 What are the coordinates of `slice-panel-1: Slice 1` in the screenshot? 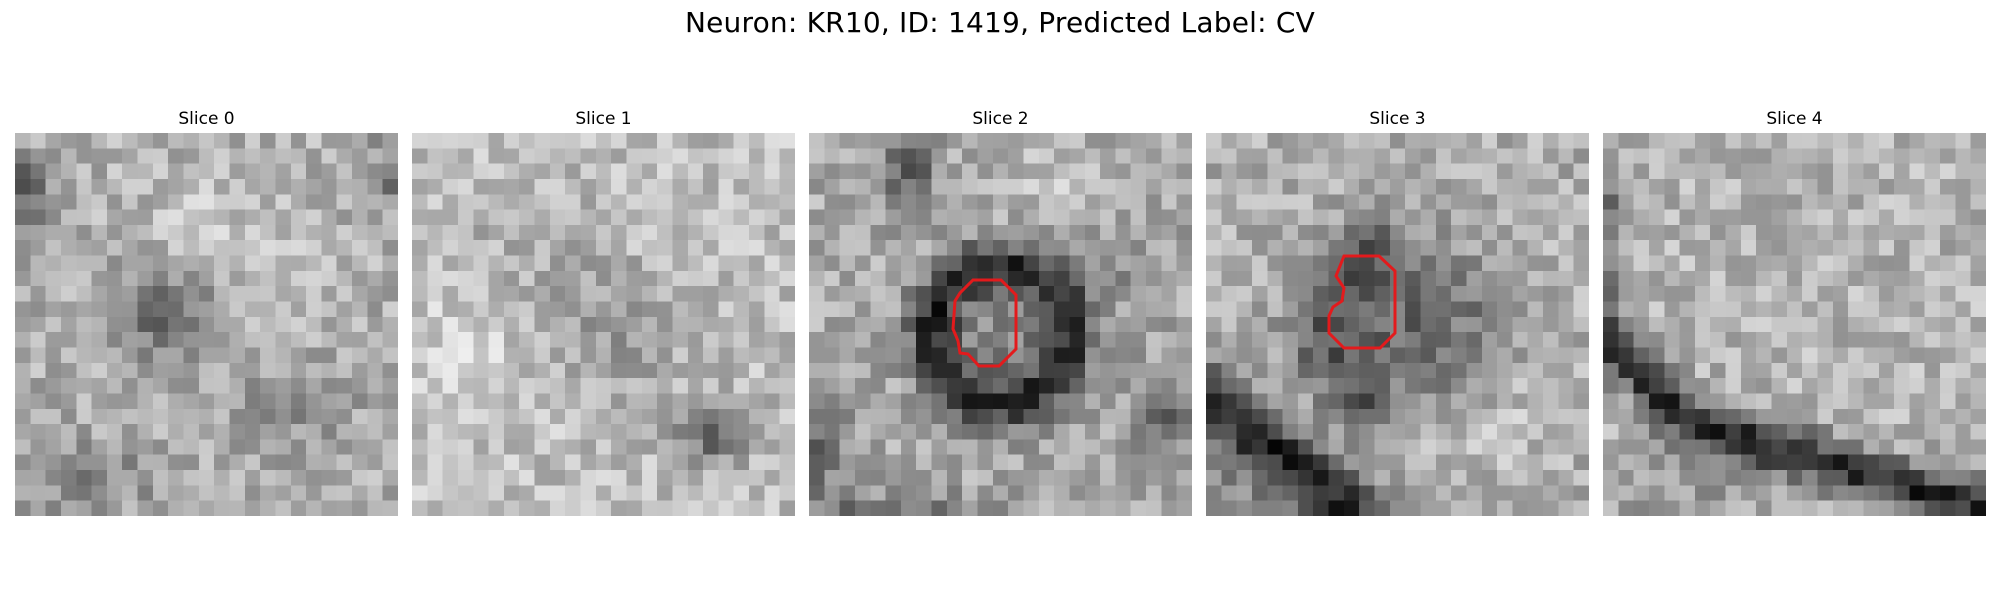 It's located at (603, 312).